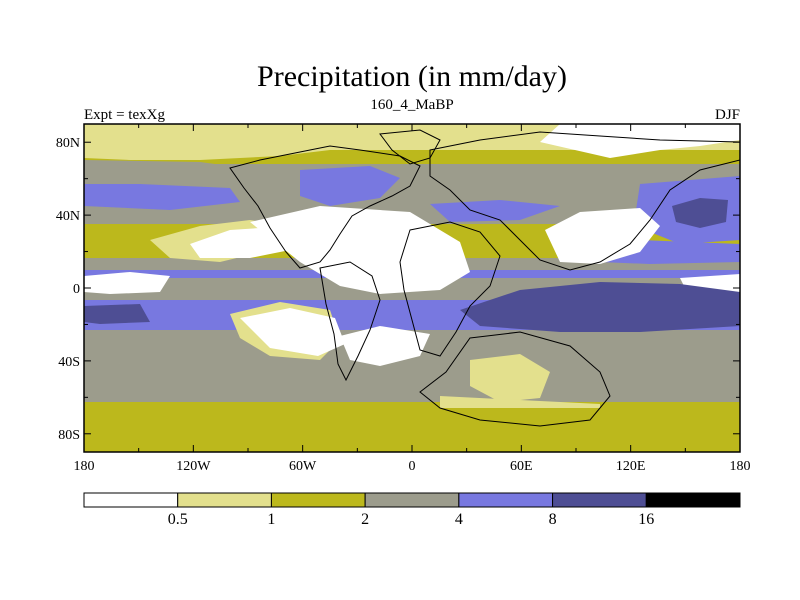 Image resolution: width=800 pixels, height=600 pixels. What do you see at coordinates (459, 519) in the screenshot?
I see `colorbar-level-label: 4` at bounding box center [459, 519].